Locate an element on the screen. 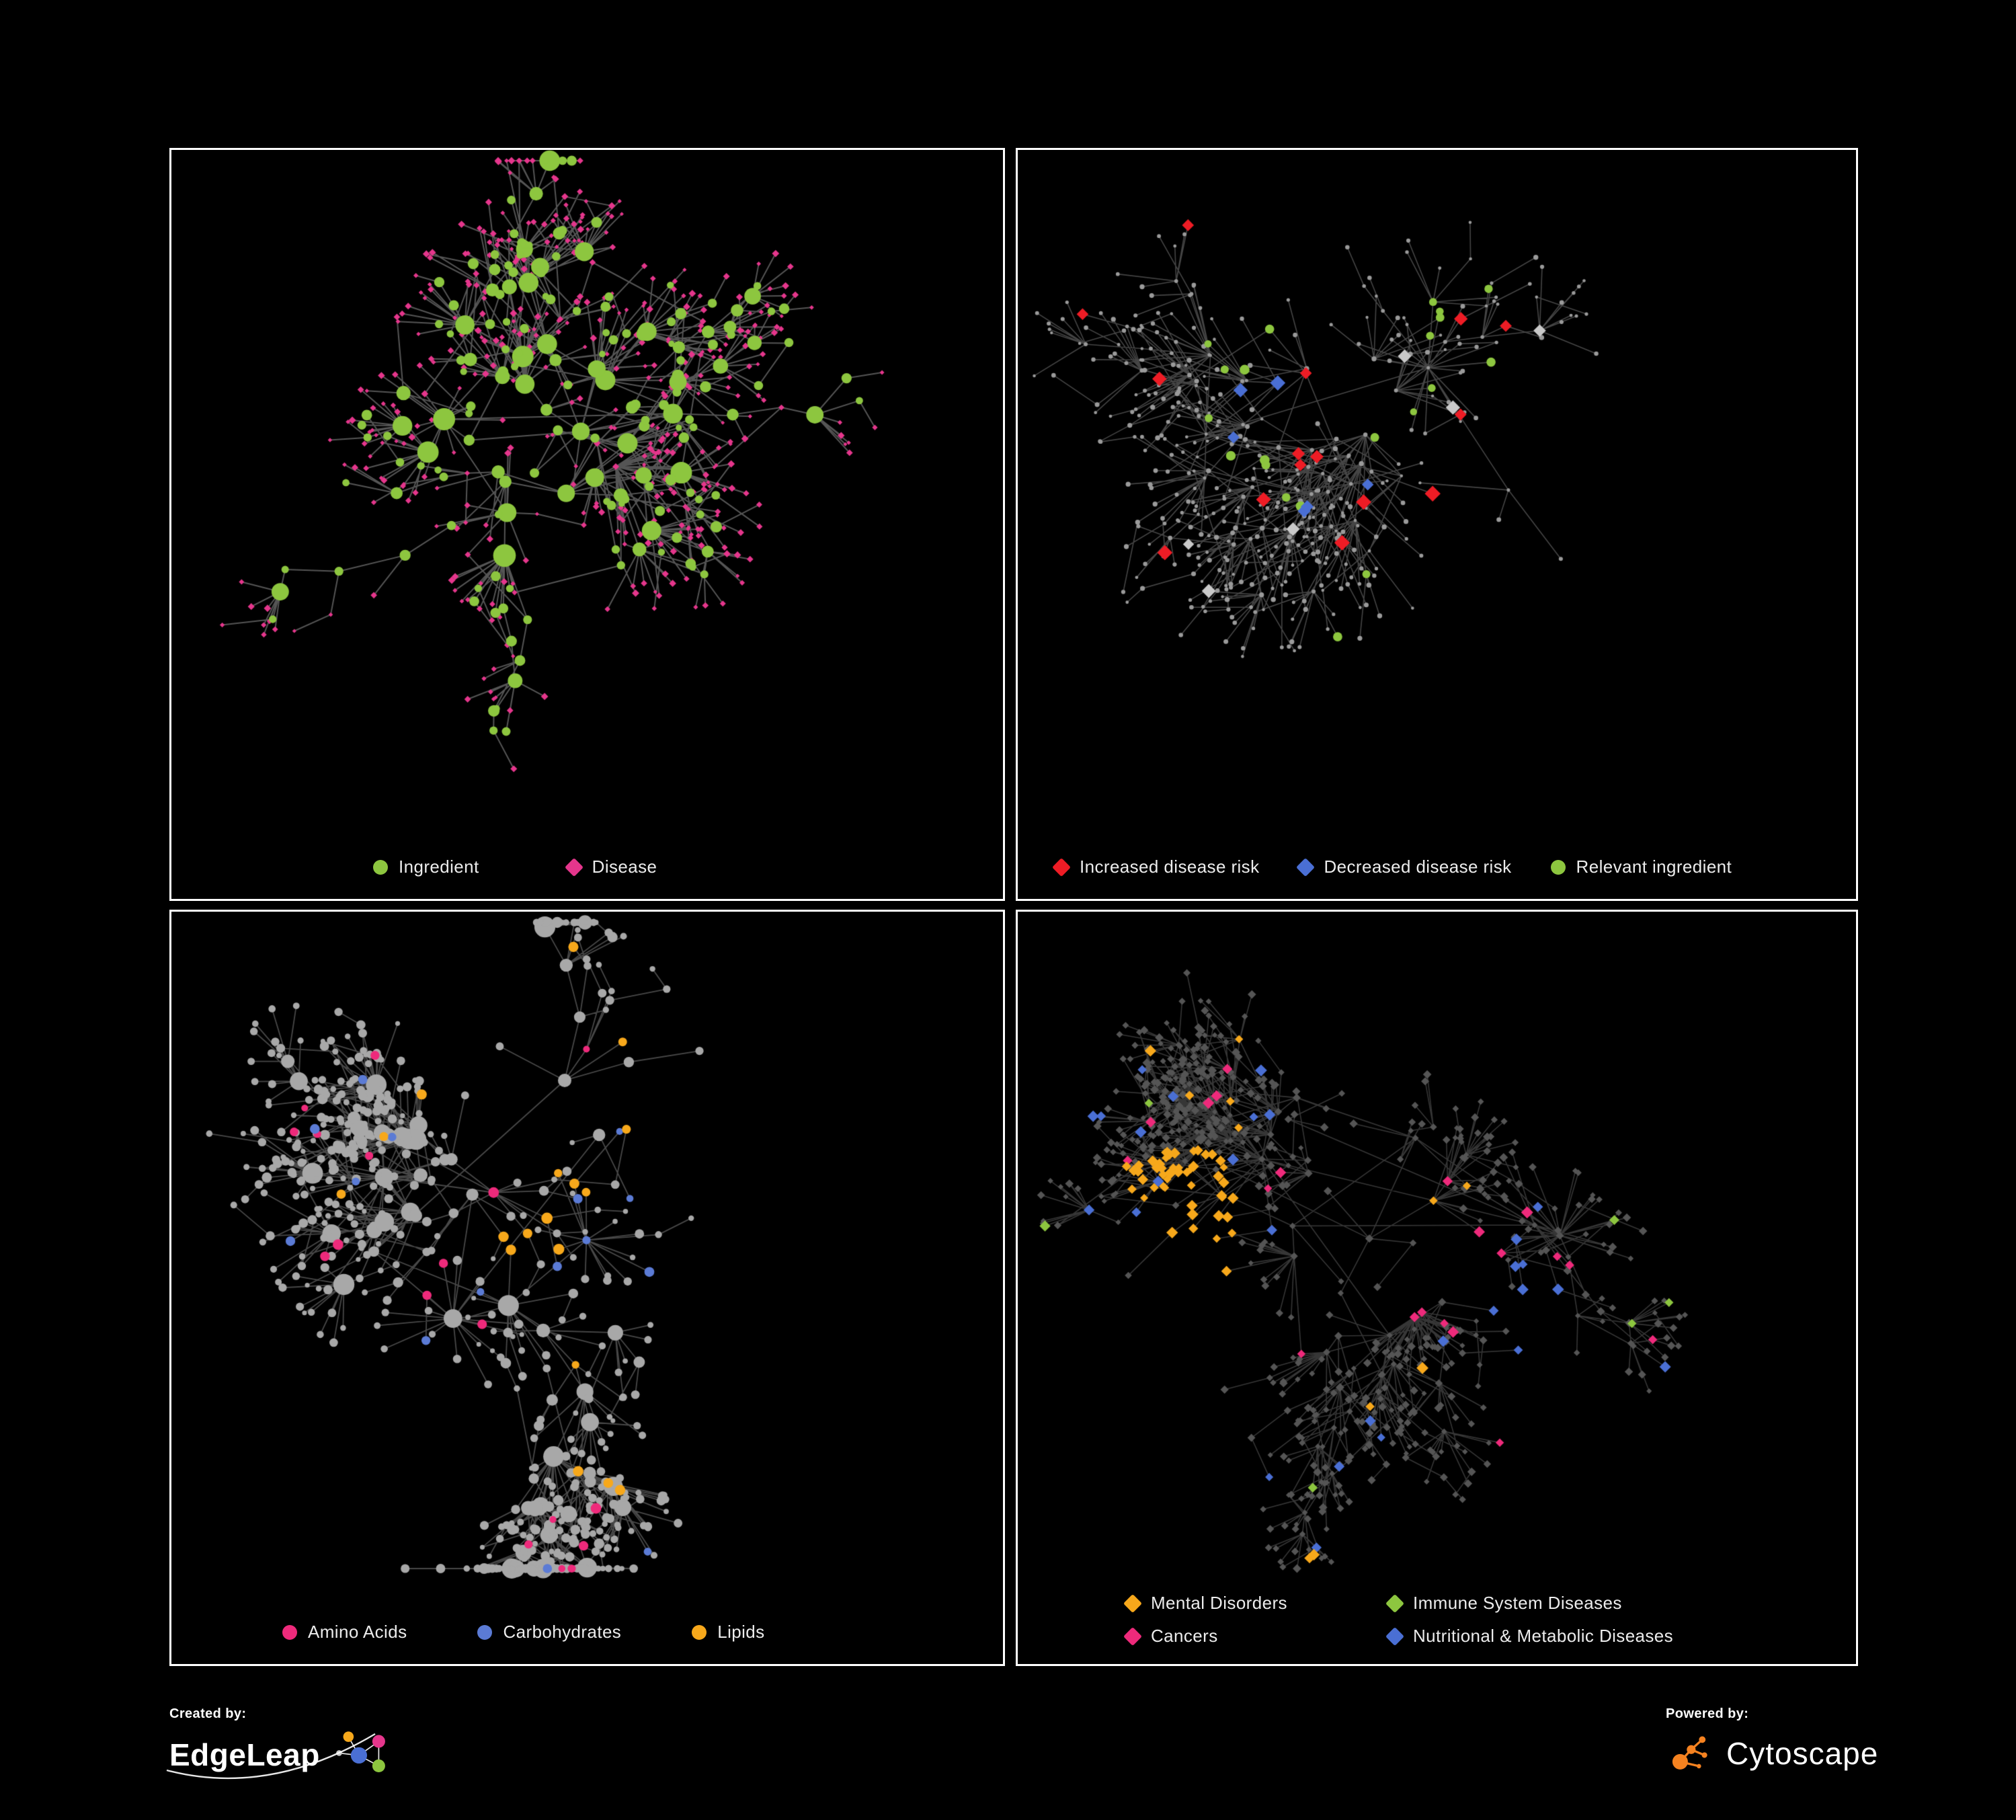 The height and width of the screenshot is (1820, 2016). legend-item-lipids: Lipids is located at coordinates (728, 1632).